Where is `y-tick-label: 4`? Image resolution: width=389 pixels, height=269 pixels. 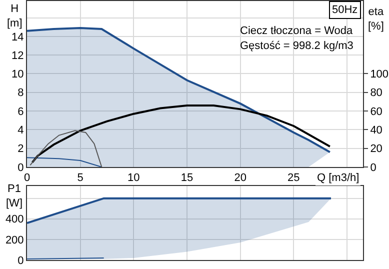 y-tick-label: 4 is located at coordinates (21, 130).